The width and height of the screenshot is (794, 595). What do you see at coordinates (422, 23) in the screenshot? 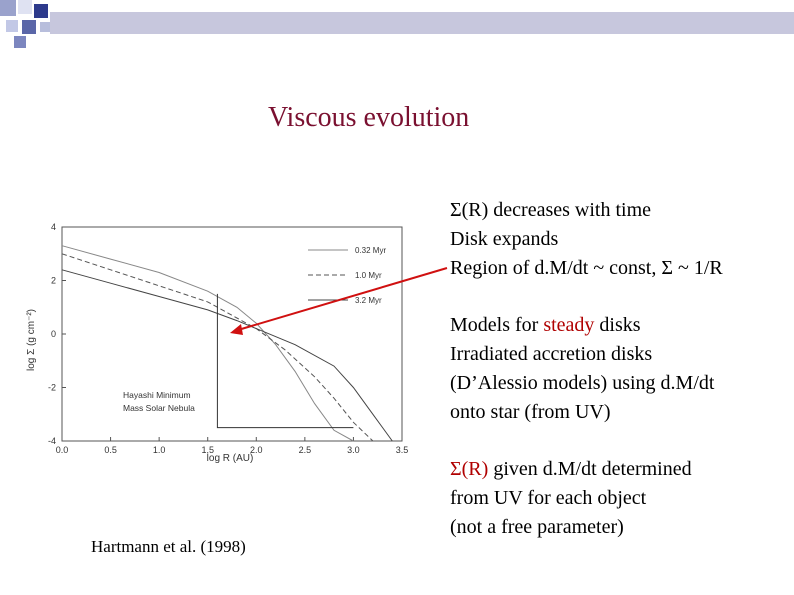
I see `header-decoration-bar` at bounding box center [422, 23].